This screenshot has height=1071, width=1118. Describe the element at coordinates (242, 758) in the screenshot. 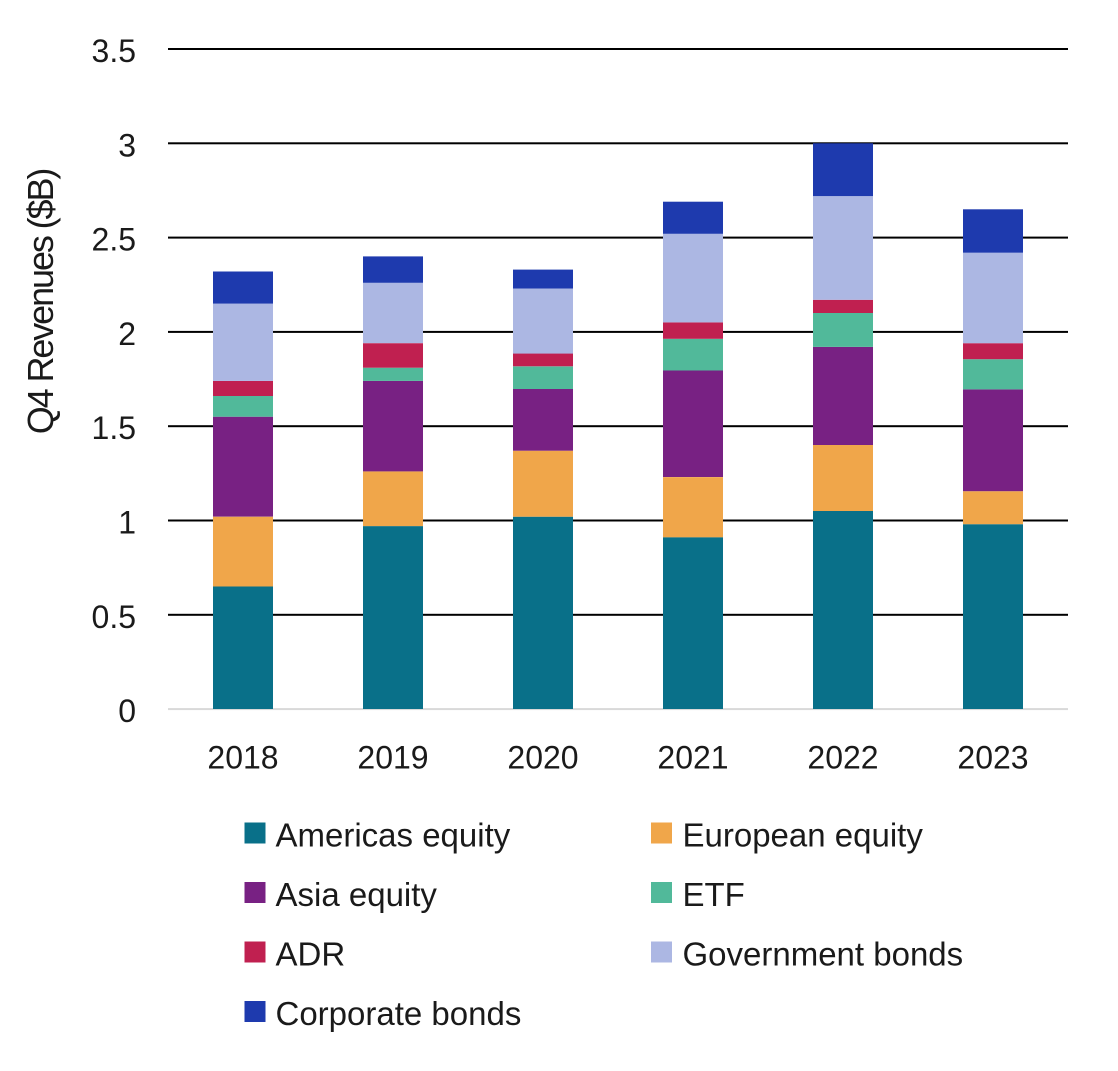

I see `svg-text: 2018` at that location.